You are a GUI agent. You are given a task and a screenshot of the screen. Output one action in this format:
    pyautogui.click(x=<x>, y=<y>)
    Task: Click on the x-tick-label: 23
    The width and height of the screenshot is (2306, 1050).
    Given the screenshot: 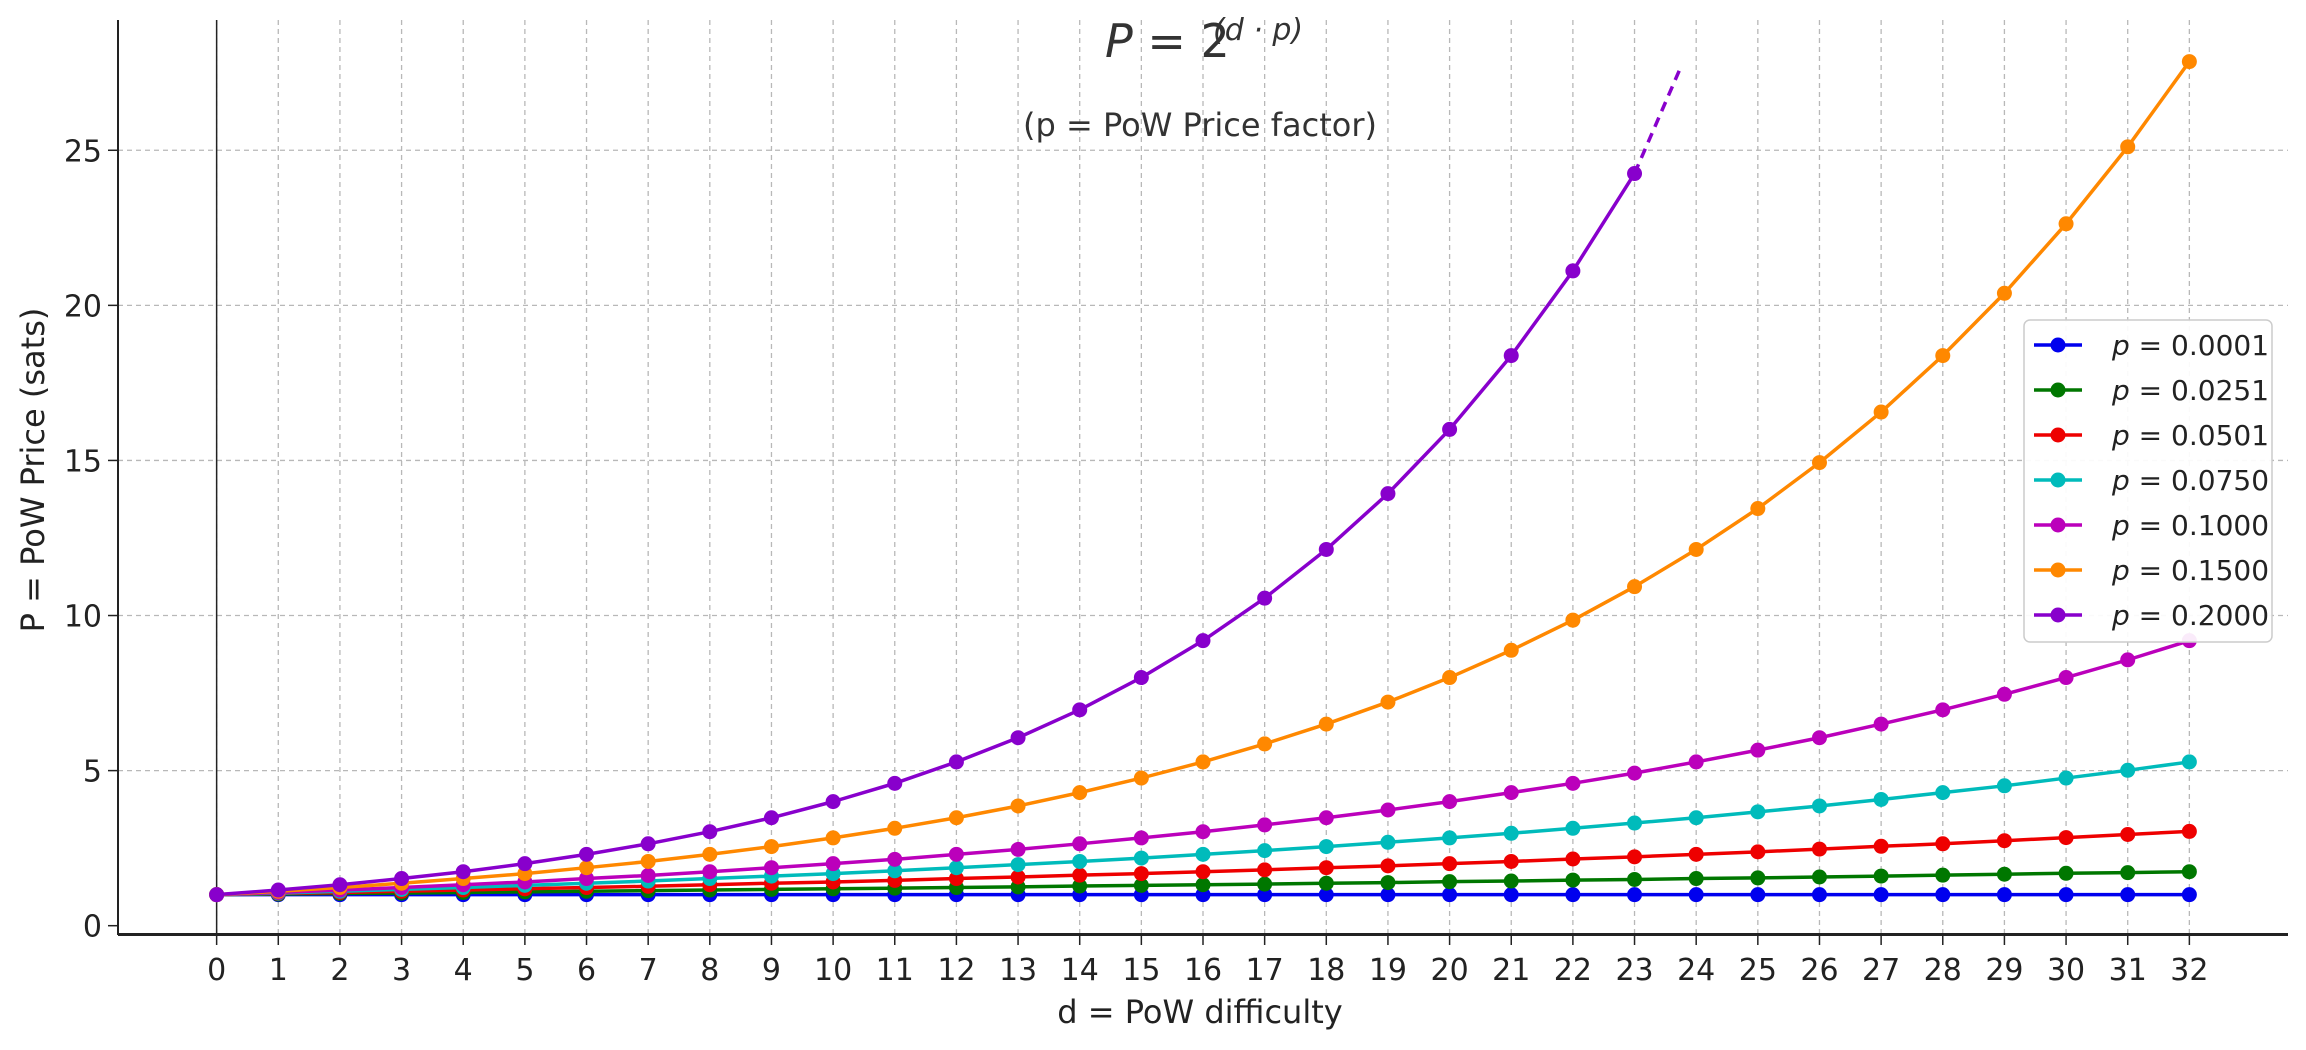 What is the action you would take?
    pyautogui.click(x=1634, y=970)
    